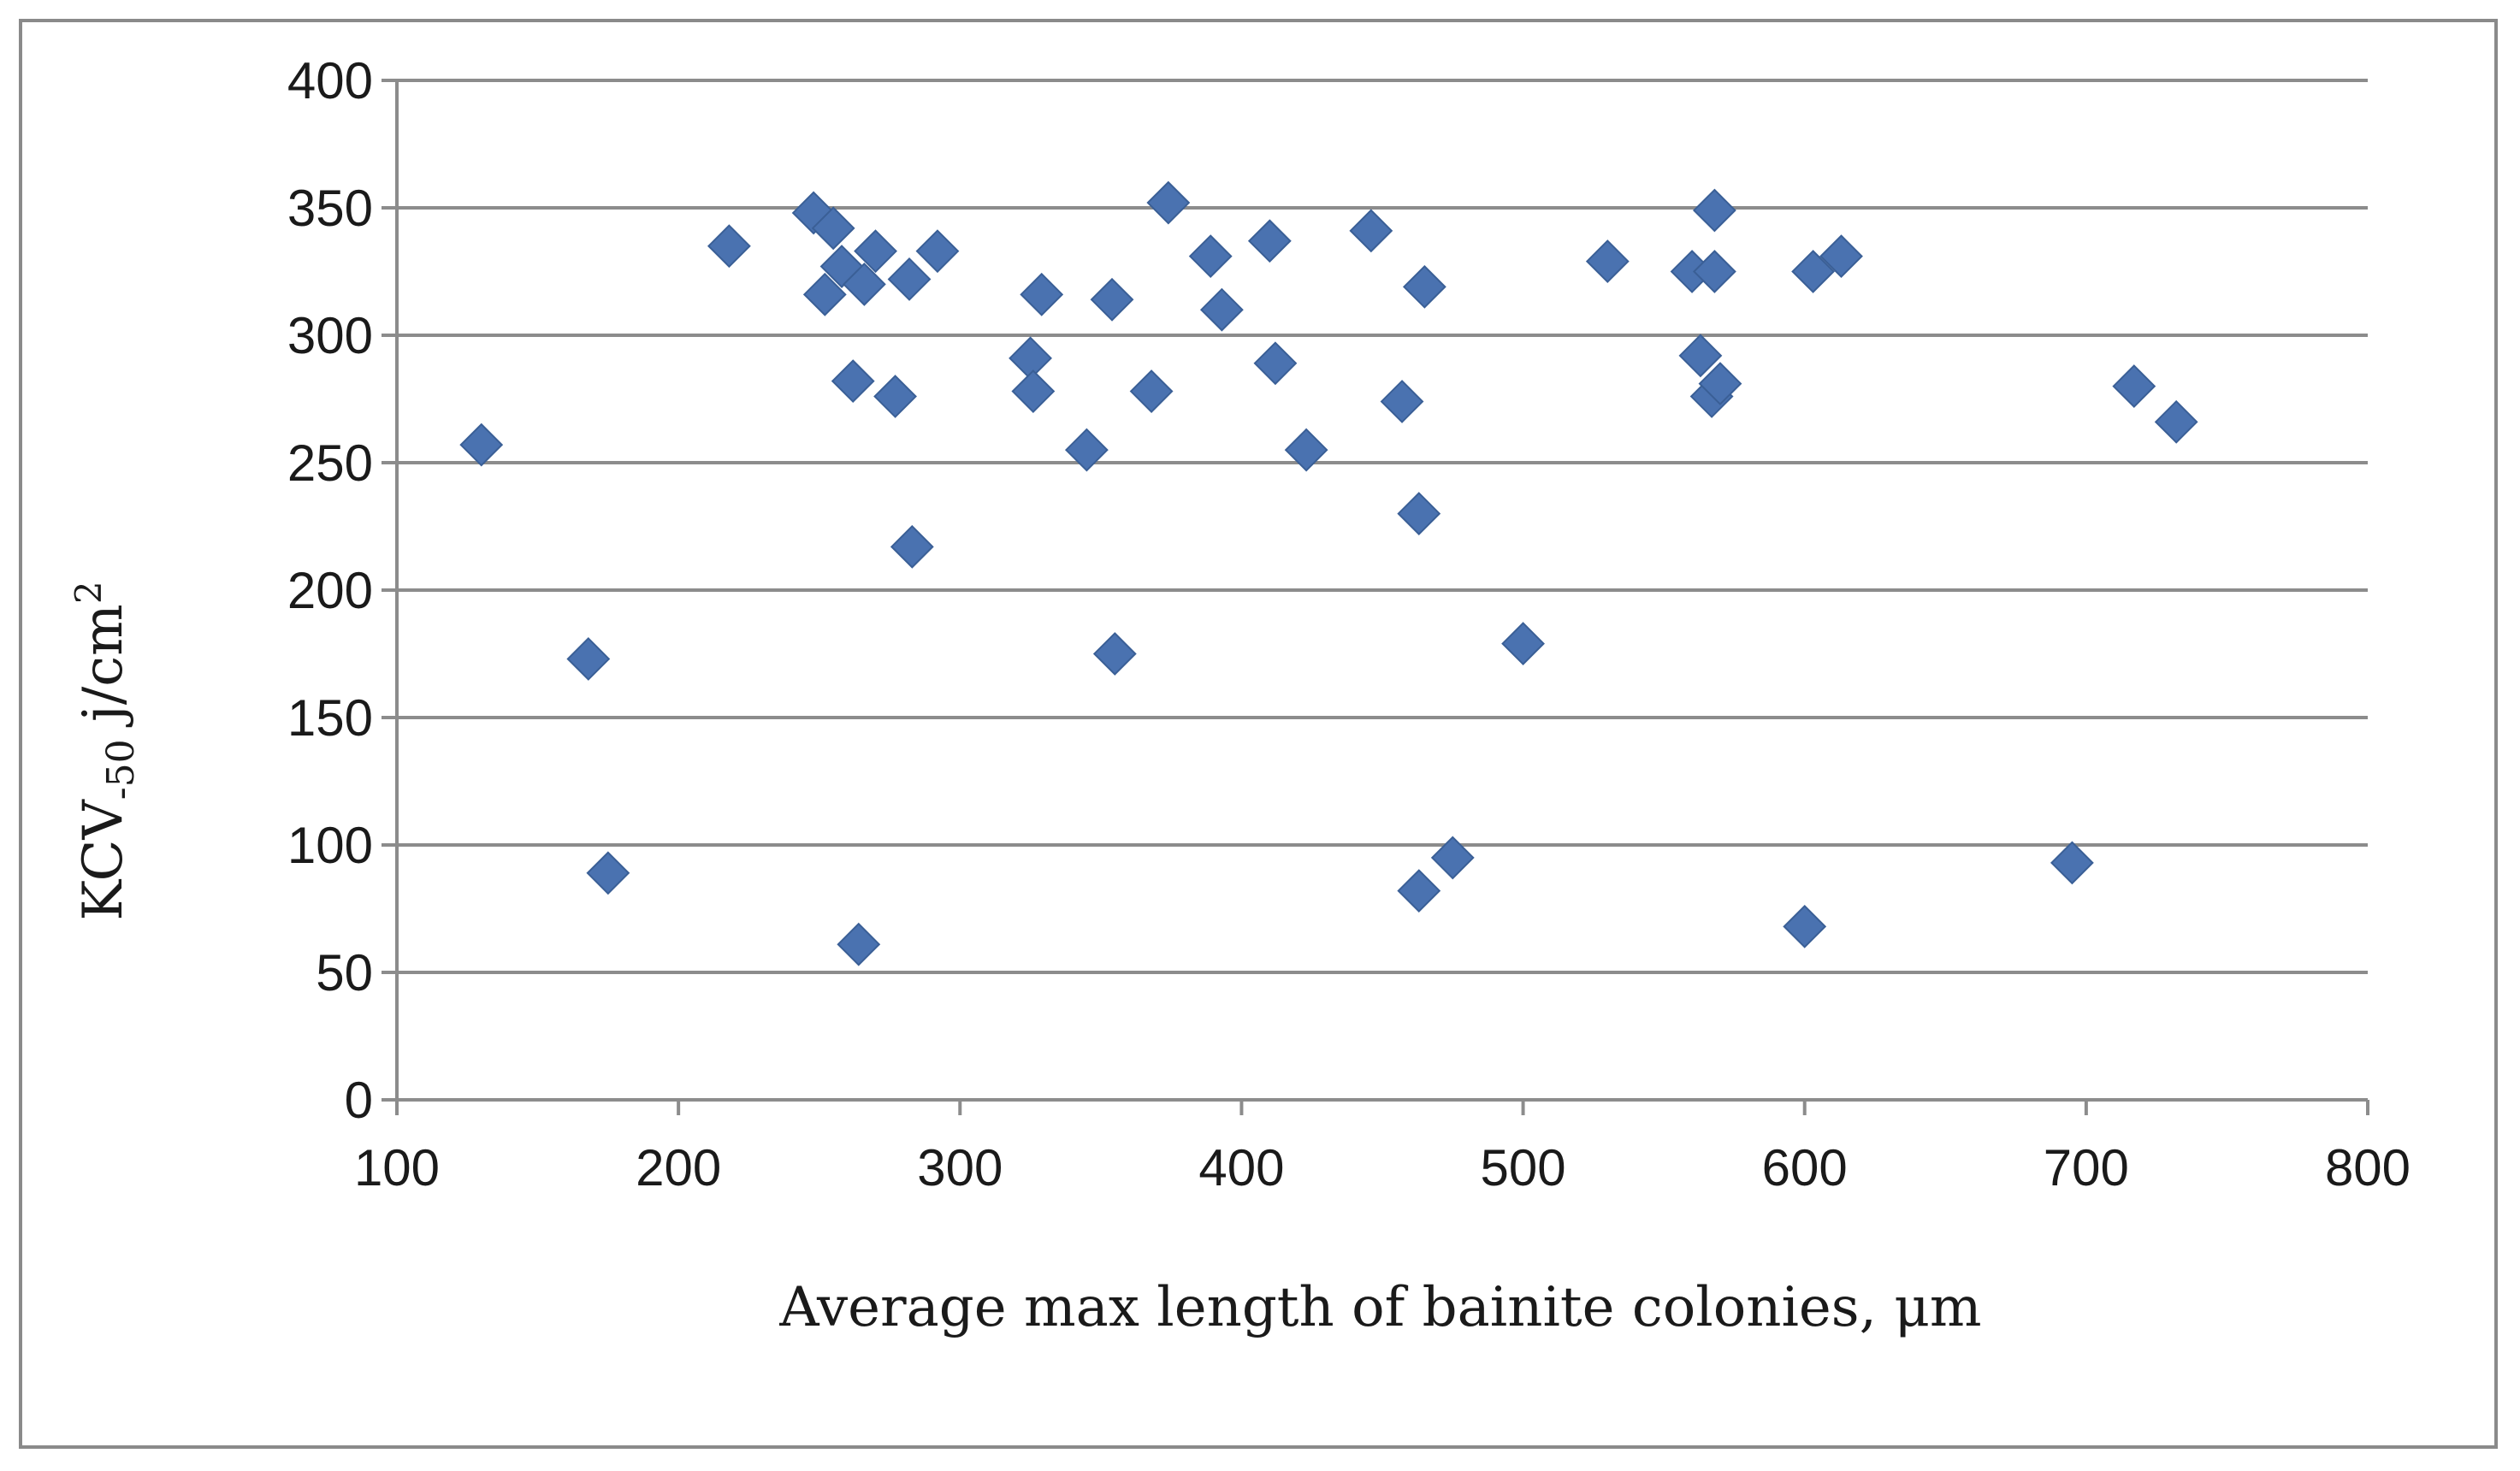  Describe the element at coordinates (2368, 1167) in the screenshot. I see `x-tick-label-800: 800` at that location.